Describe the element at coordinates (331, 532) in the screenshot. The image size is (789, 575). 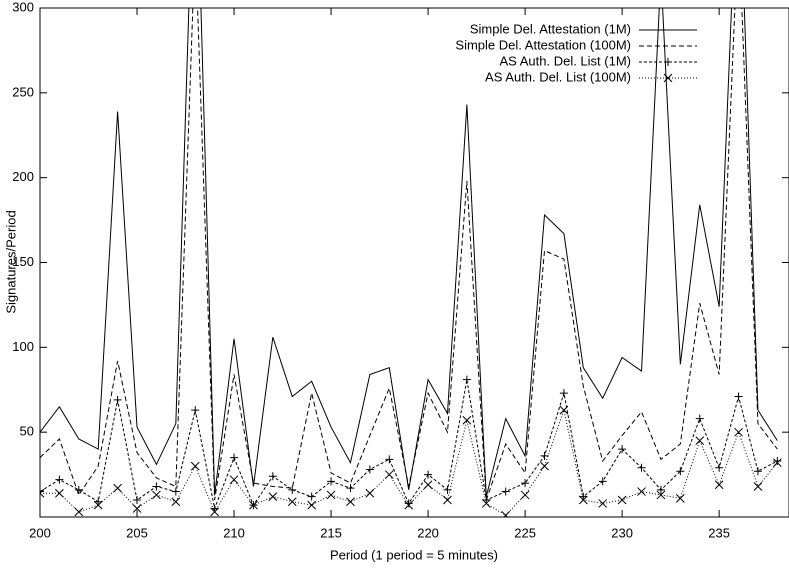
I see `x-tick-label: 215` at that location.